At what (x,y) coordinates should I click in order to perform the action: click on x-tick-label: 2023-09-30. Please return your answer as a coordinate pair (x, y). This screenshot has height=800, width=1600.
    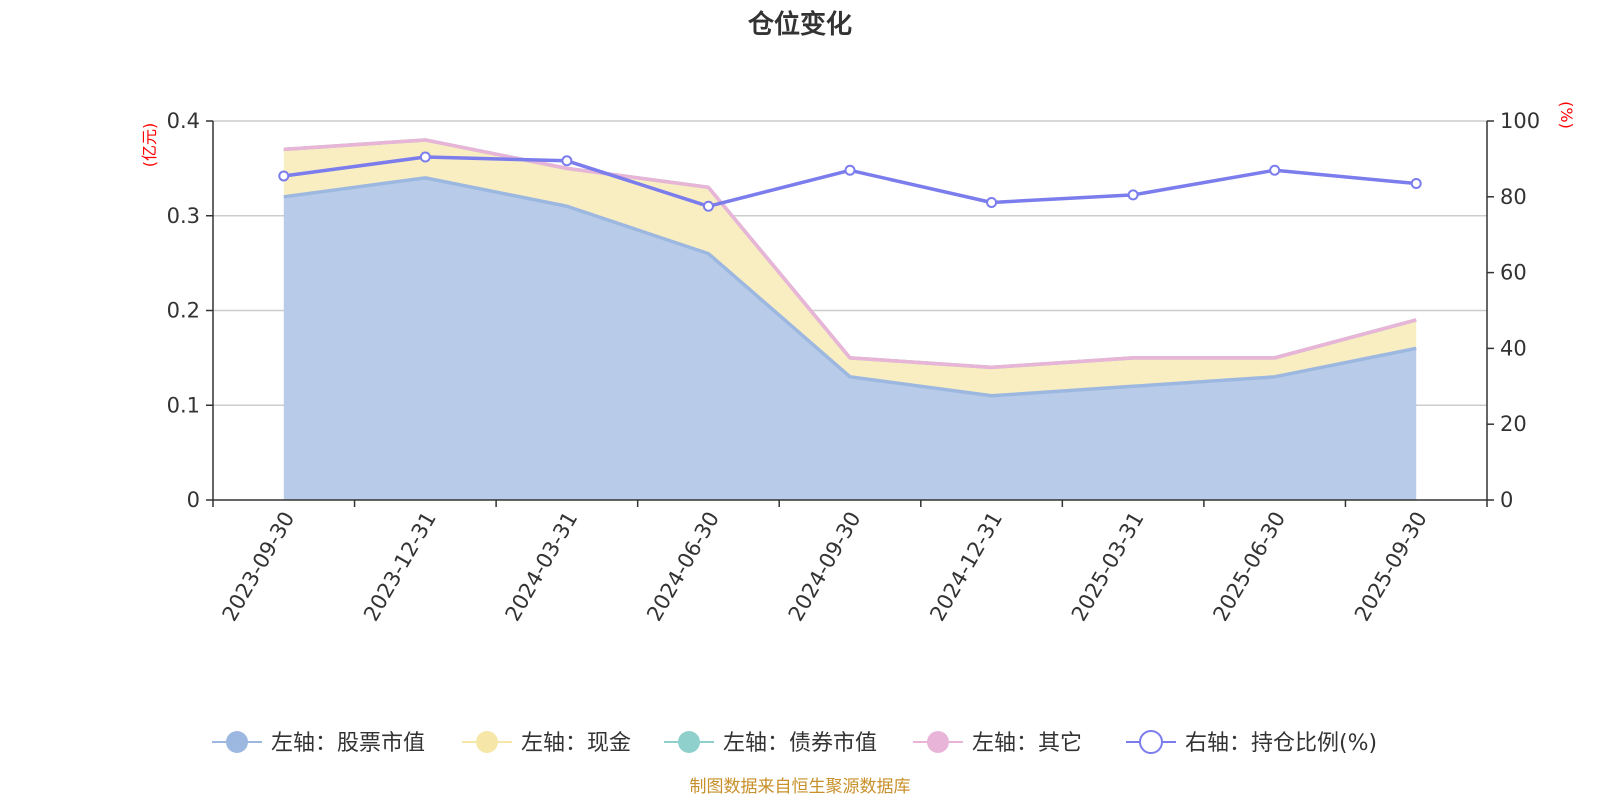
    Looking at the image, I should click on (258, 567).